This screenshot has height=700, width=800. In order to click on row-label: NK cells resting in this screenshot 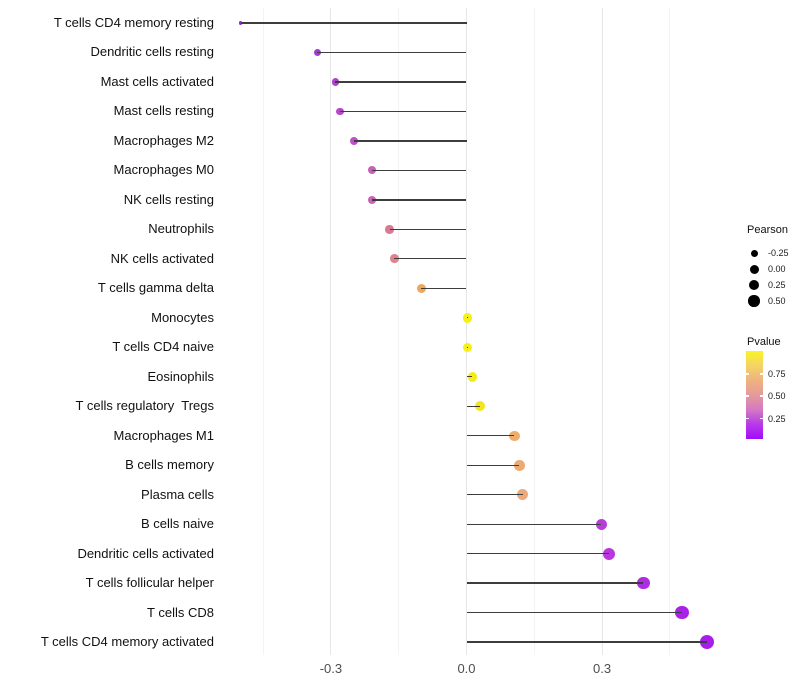, I will do `click(168, 199)`.